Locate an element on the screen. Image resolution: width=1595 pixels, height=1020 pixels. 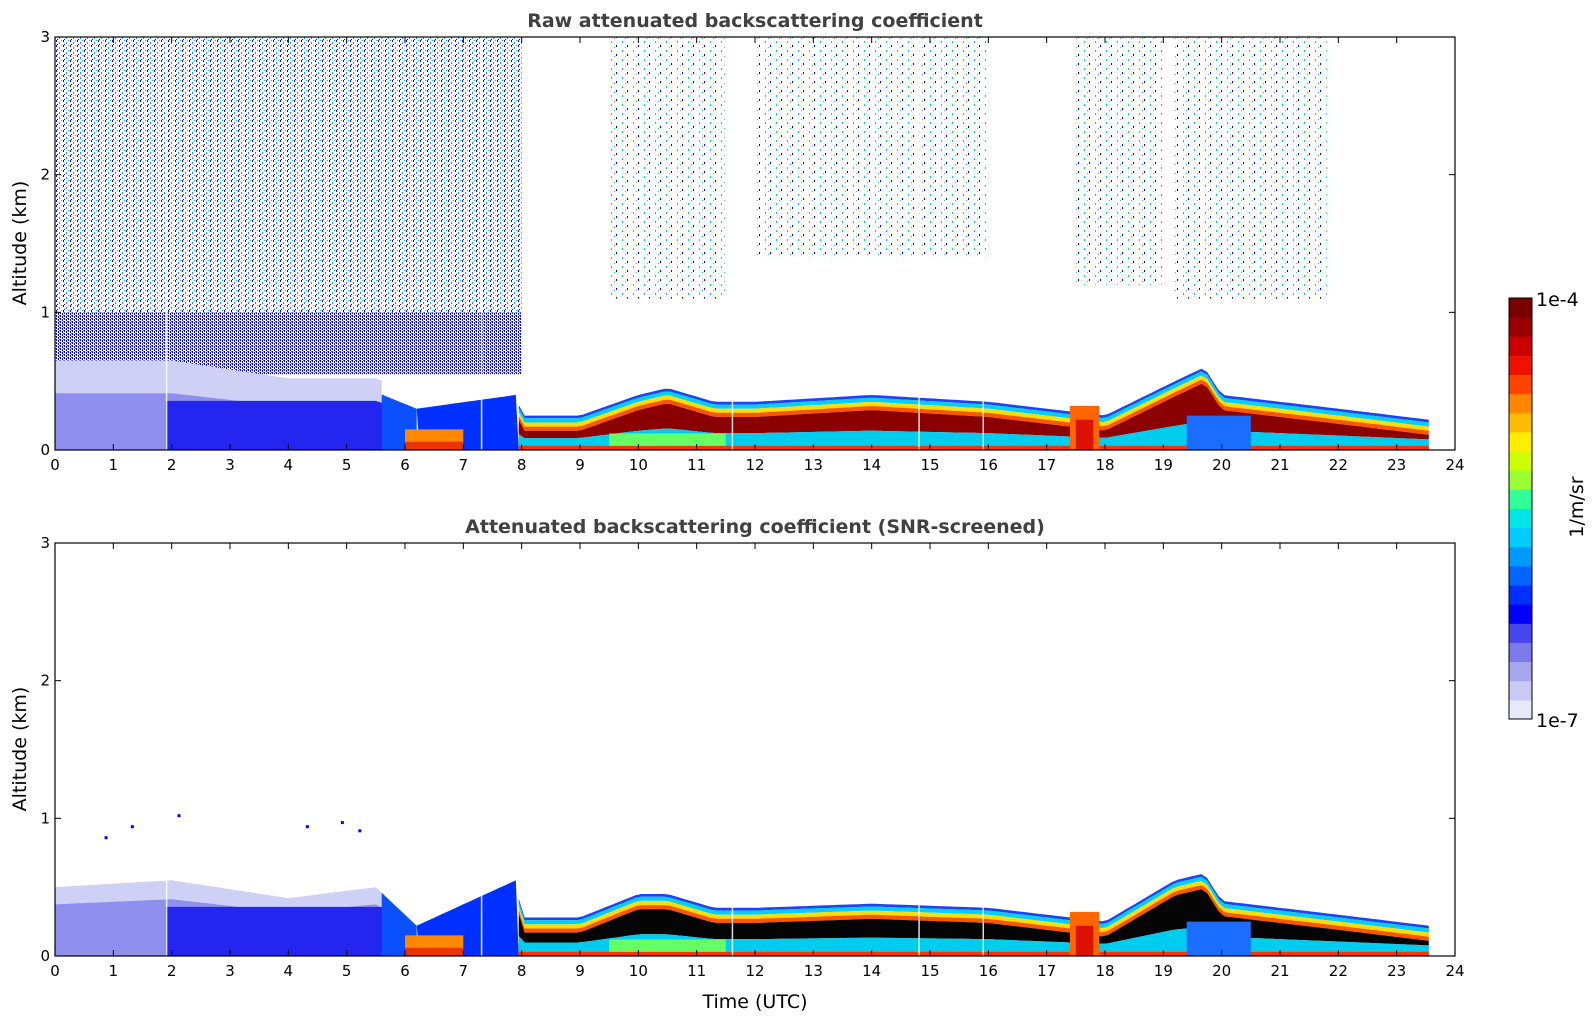
y-tick-label: 2 is located at coordinates (45, 681).